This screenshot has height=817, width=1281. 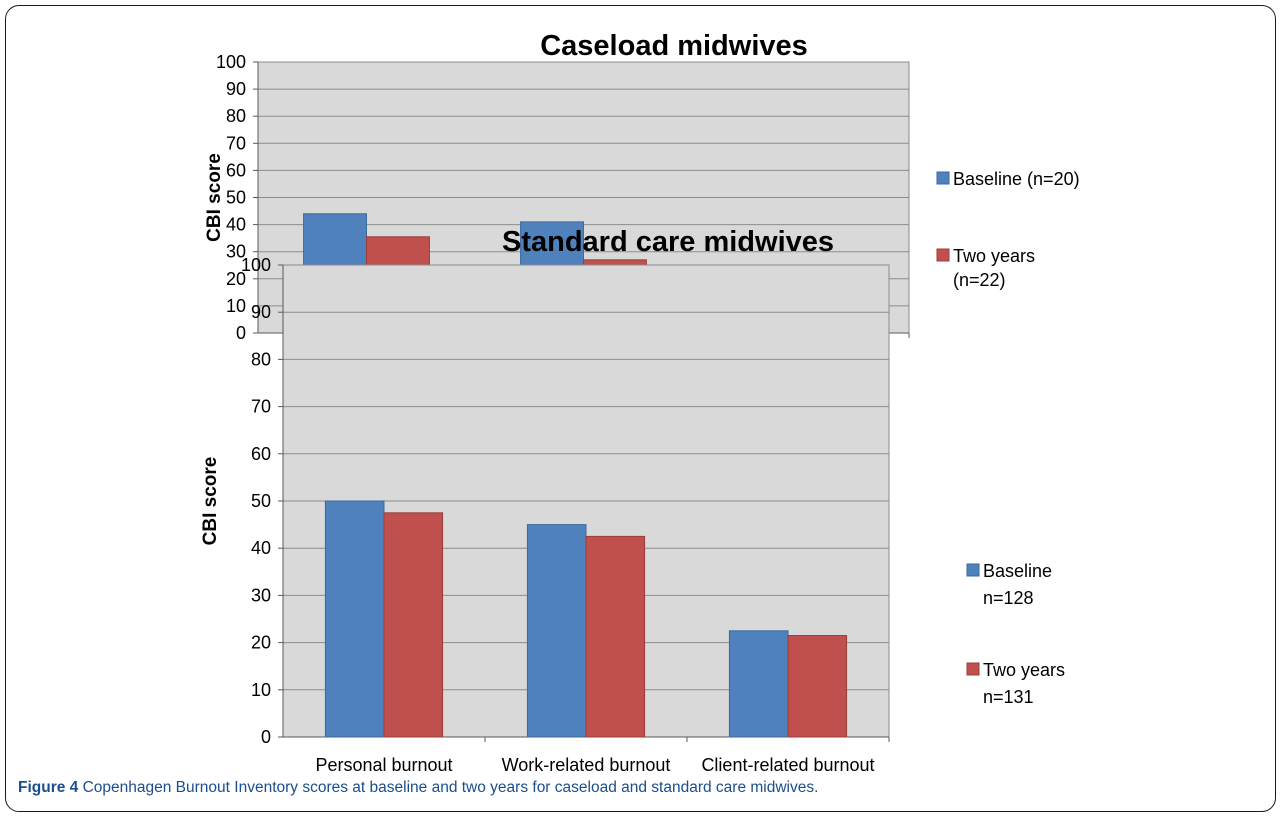 I want to click on x-tick-label: Work-related burnout, so click(x=586, y=765).